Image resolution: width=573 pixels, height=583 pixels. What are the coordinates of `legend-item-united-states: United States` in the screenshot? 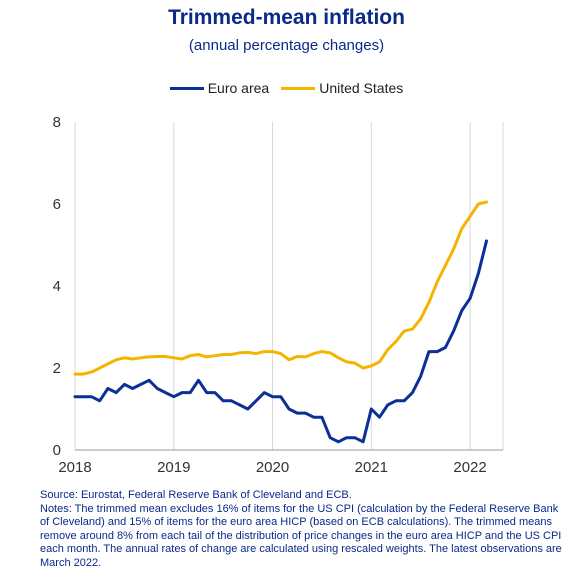 It's located at (342, 88).